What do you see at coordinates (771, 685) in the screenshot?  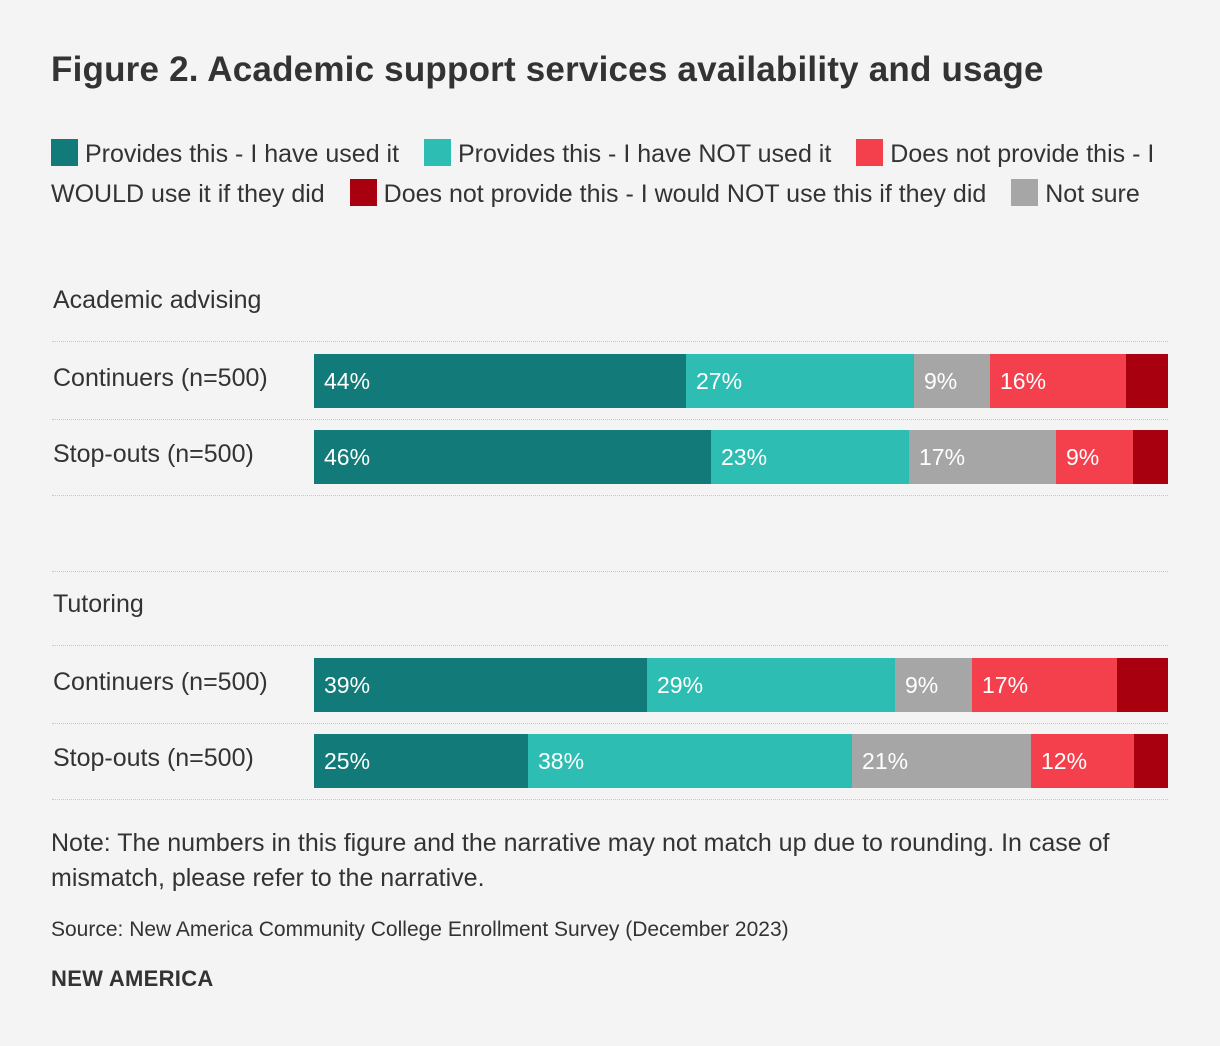 I see `bar-segment-provides-this-i-have-not-used-it: 29%` at bounding box center [771, 685].